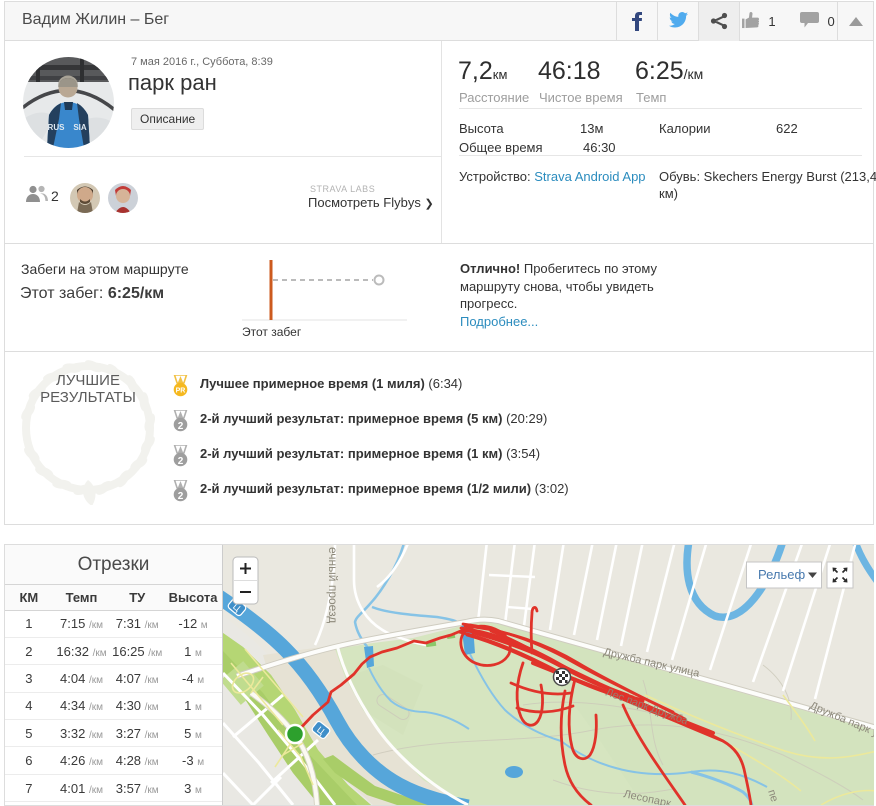 Image resolution: width=876 pixels, height=806 pixels. Describe the element at coordinates (57, 127) in the screenshot. I see `svg-text: RUS` at that location.